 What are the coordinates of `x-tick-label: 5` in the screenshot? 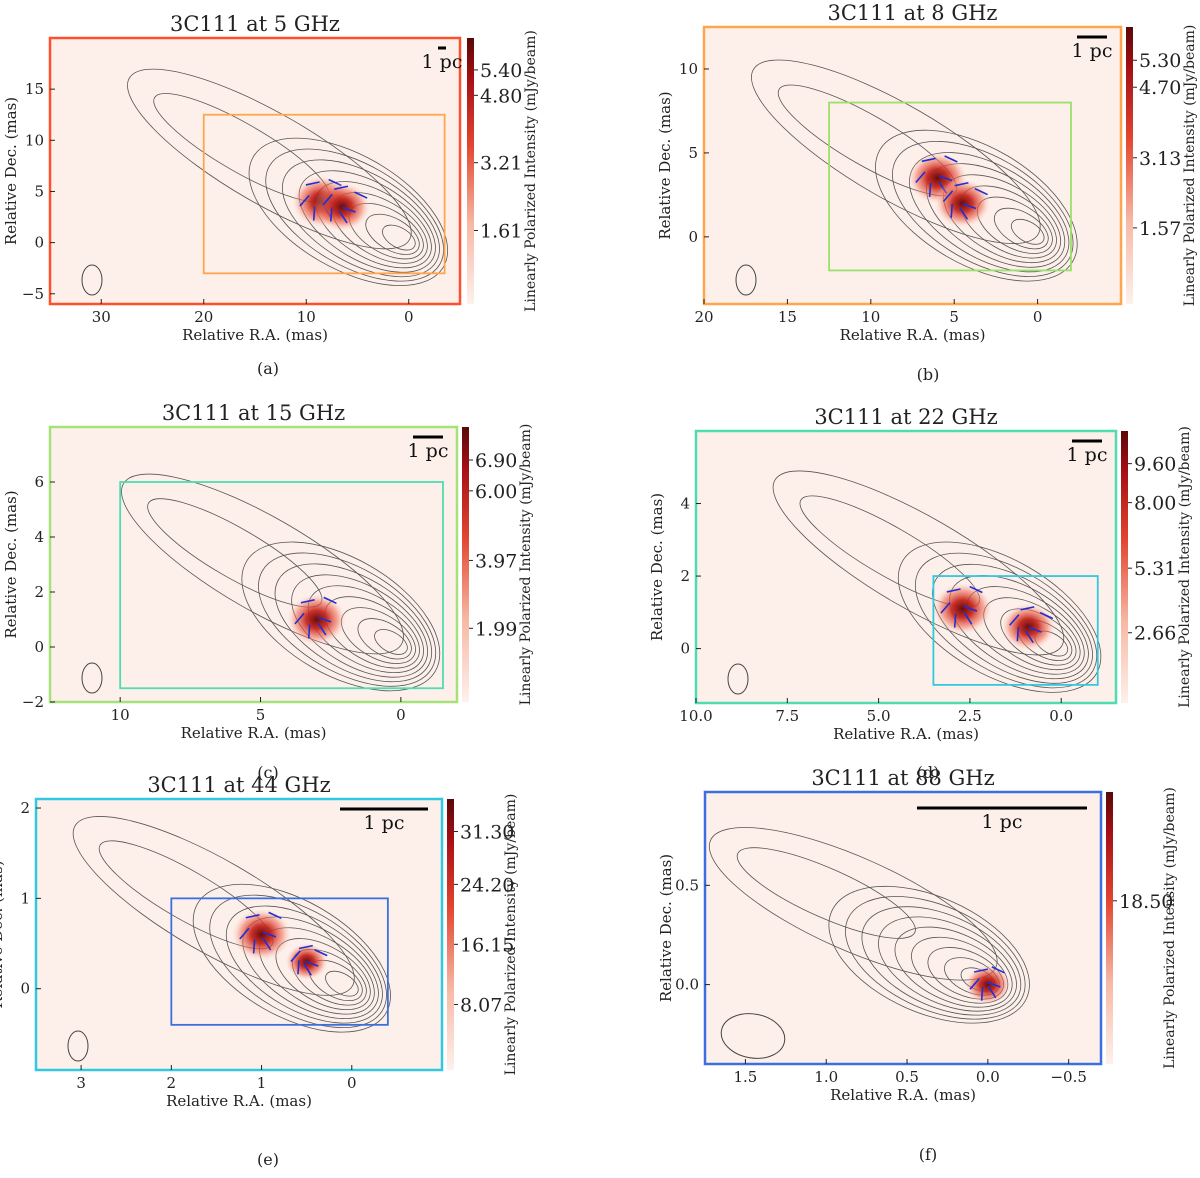 It's located at (954, 317).